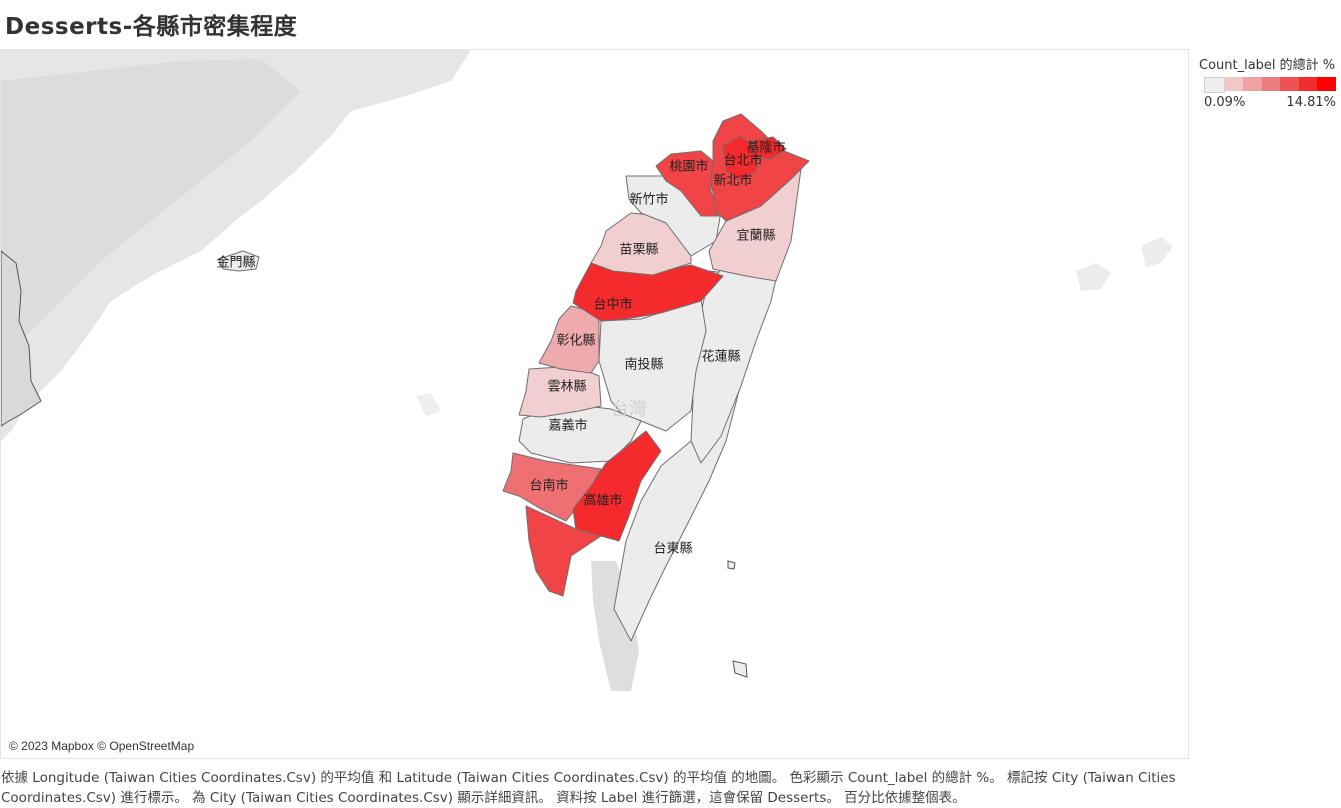 This screenshot has width=1341, height=808. Describe the element at coordinates (1225, 102) in the screenshot. I see `legend-min-label: 0.09%` at that location.